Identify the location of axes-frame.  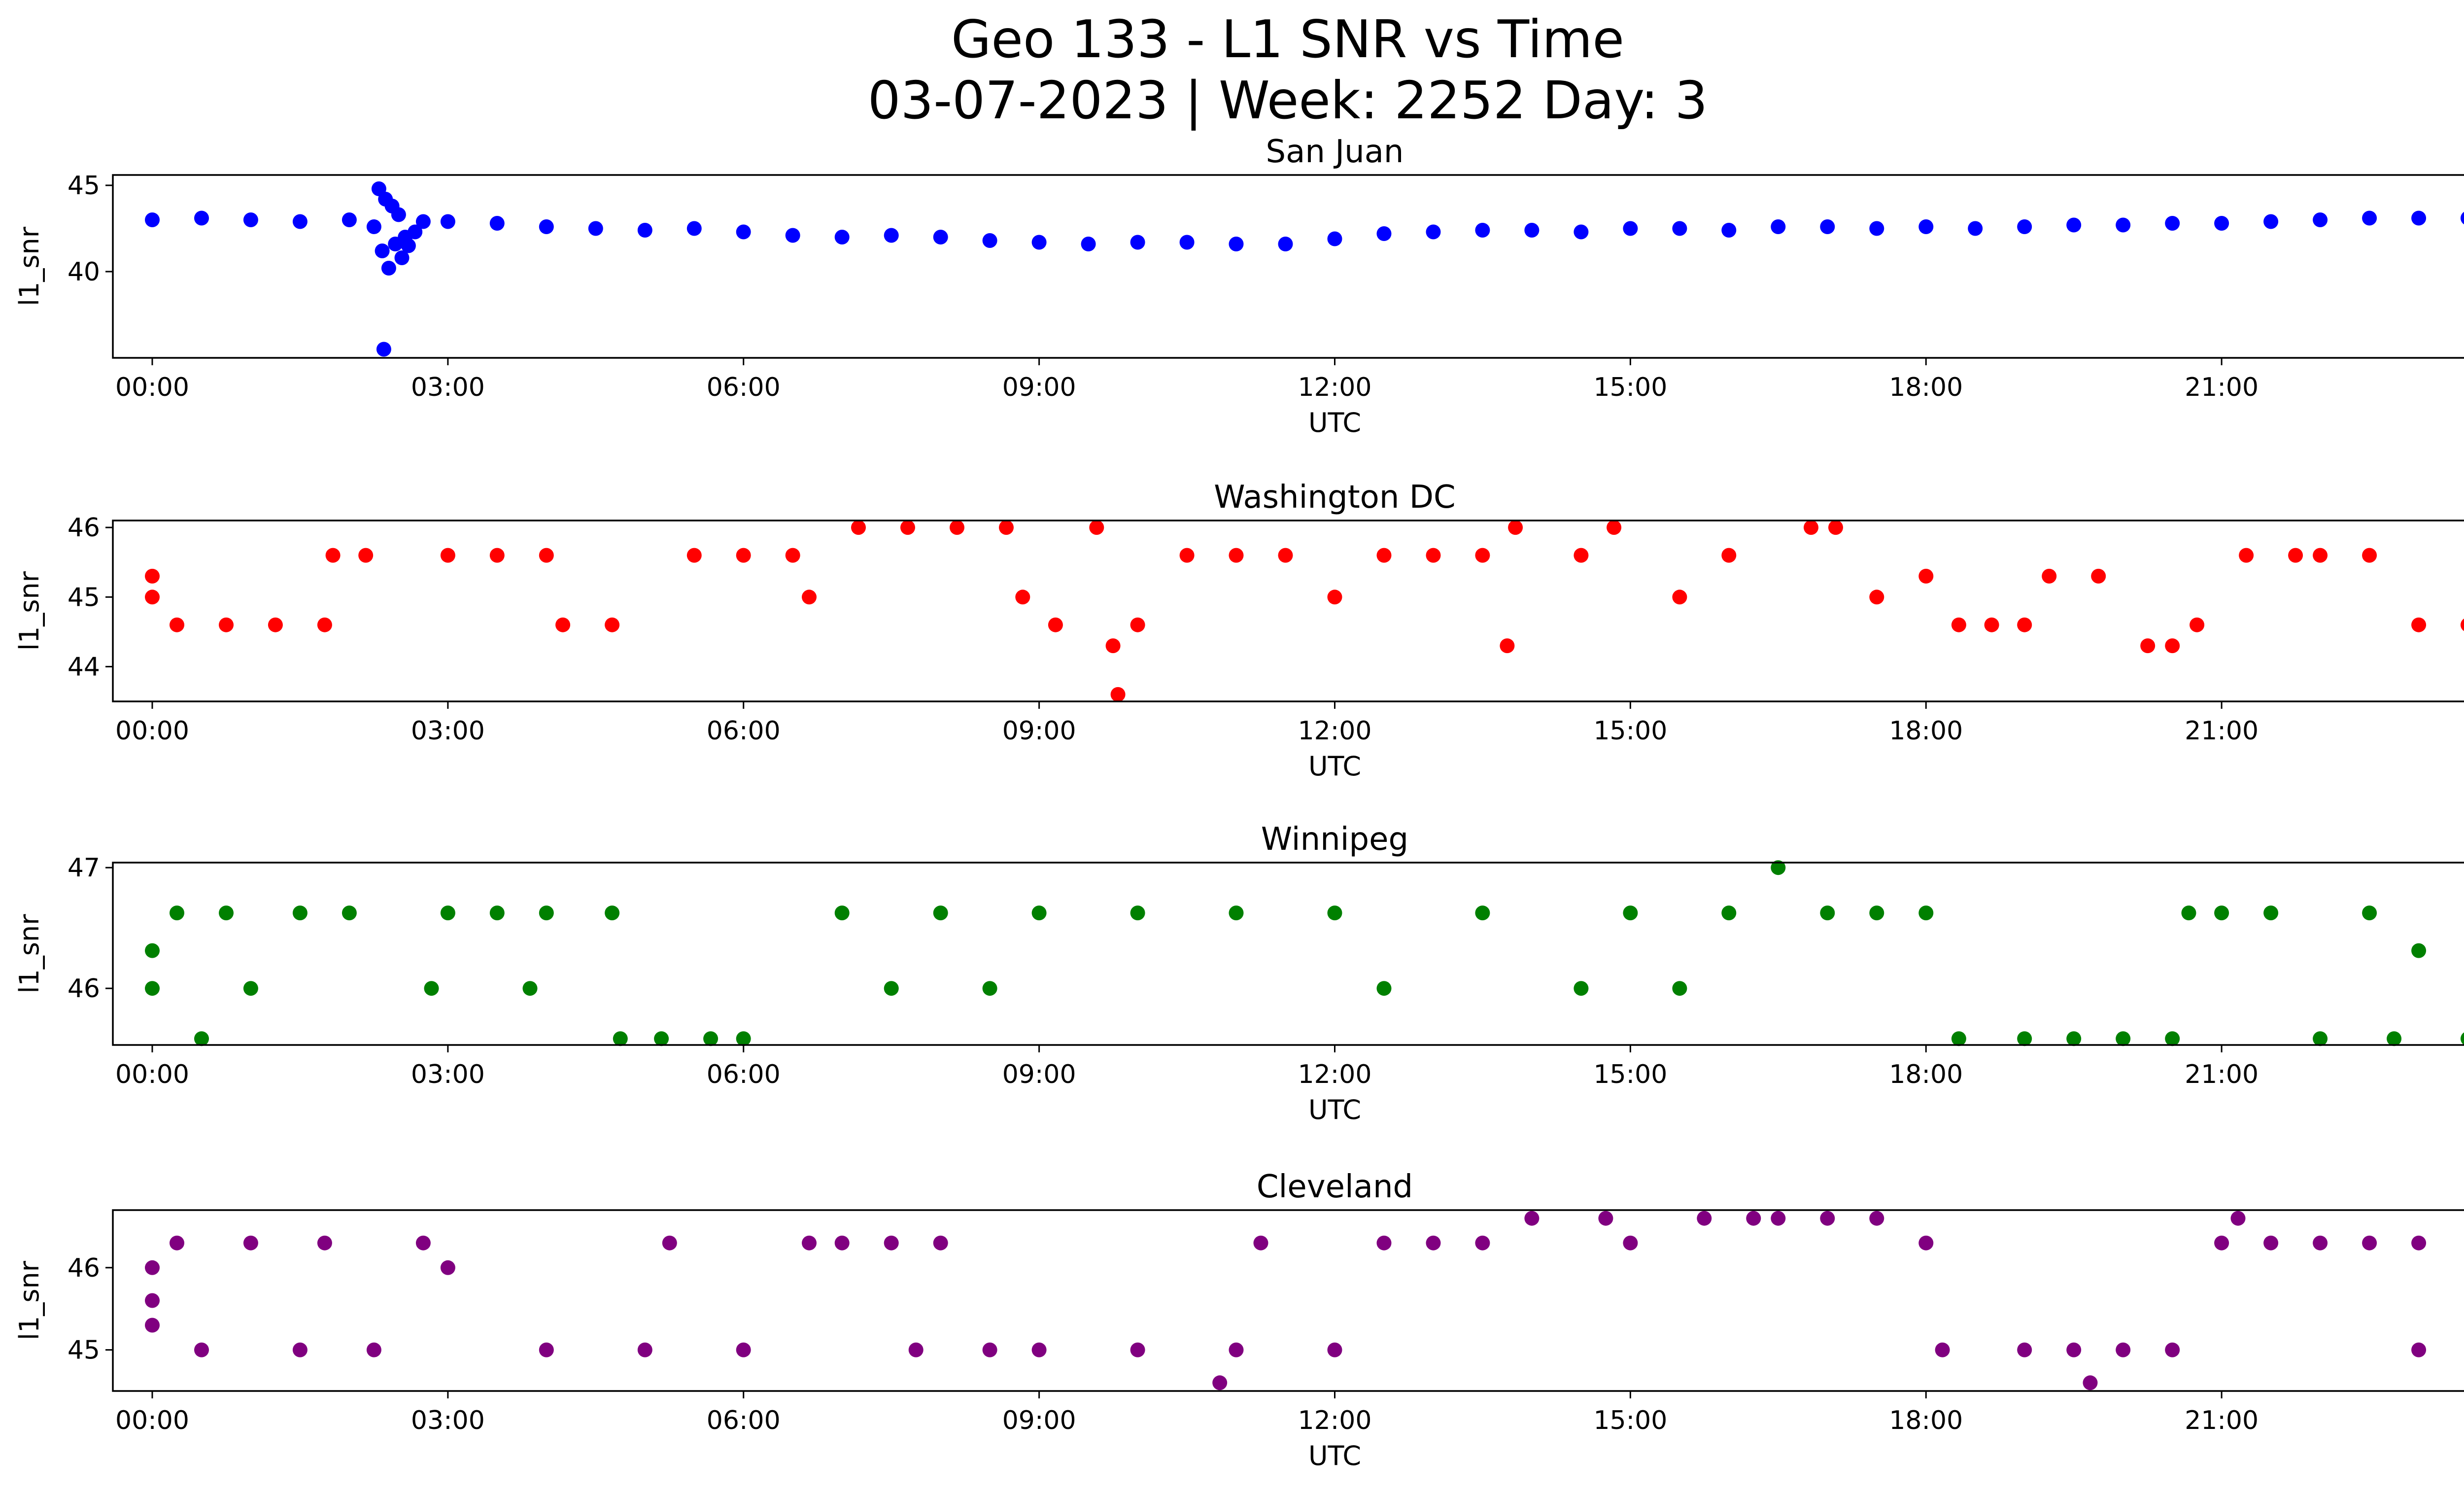
(1288, 611).